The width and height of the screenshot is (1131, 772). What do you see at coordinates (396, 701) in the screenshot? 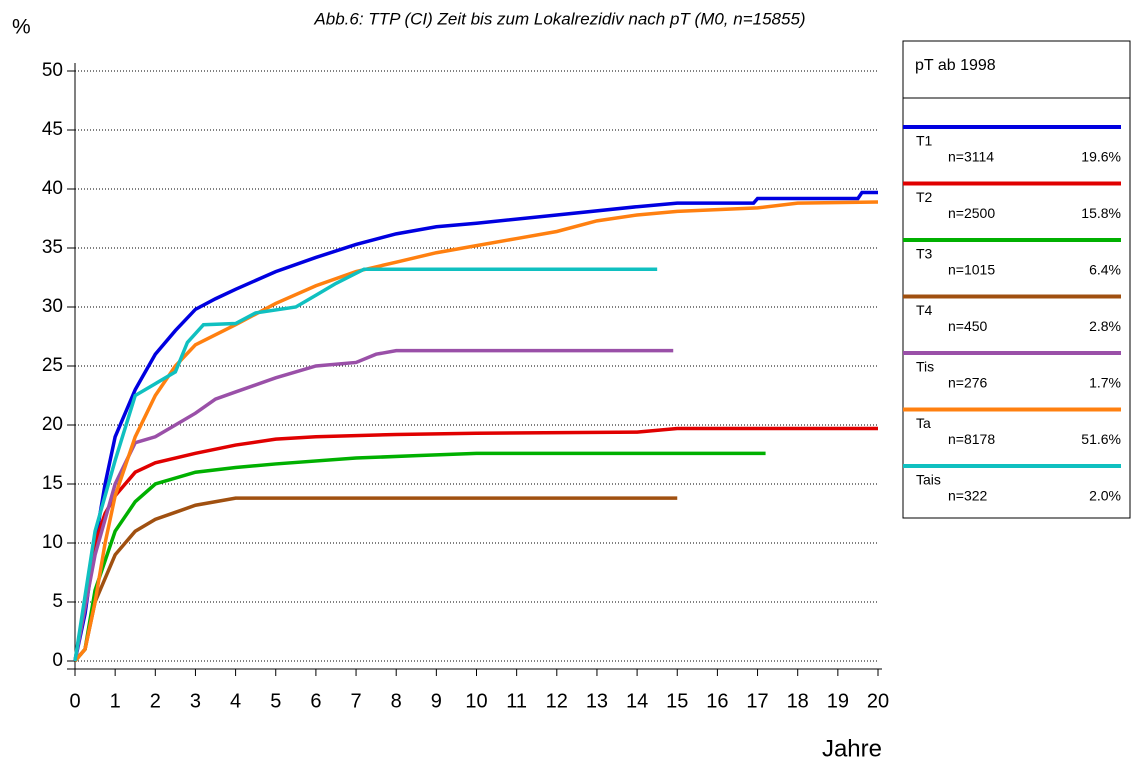
I see `x-tick-label: 8` at bounding box center [396, 701].